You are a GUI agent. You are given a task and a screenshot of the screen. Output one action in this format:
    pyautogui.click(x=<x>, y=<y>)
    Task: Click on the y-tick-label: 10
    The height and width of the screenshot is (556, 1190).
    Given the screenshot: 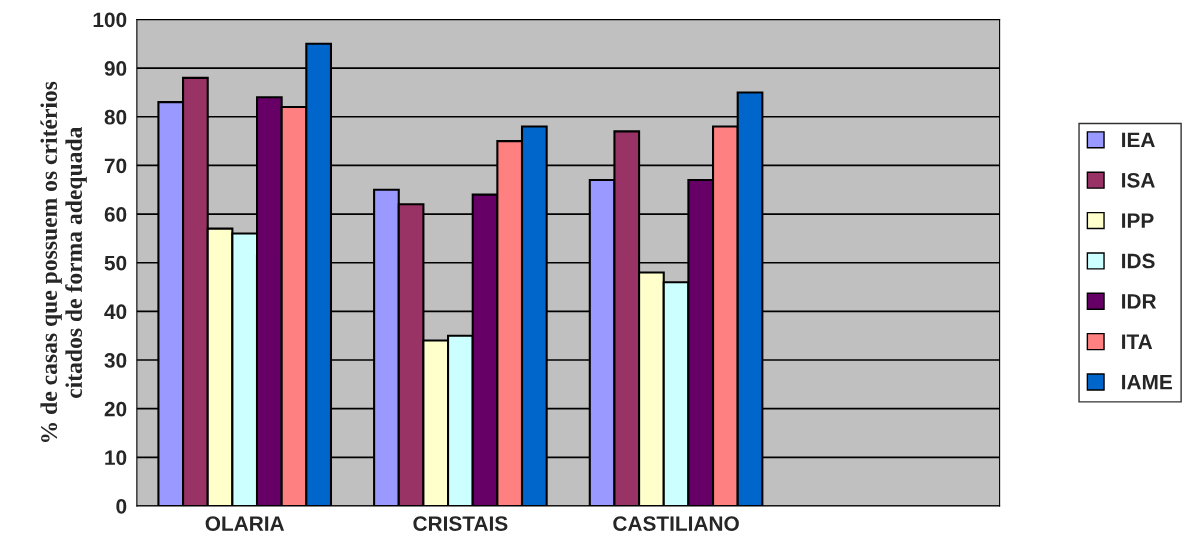 What is the action you would take?
    pyautogui.click(x=116, y=458)
    